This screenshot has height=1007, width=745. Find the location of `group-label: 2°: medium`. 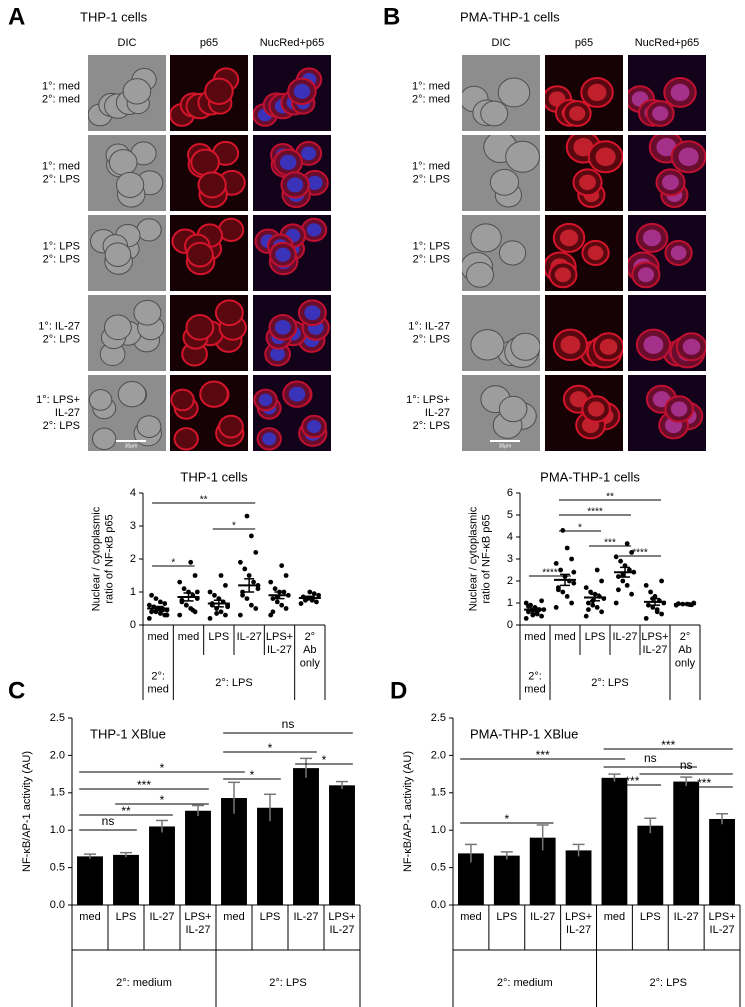

group-label: 2°: medium is located at coordinates (525, 983).